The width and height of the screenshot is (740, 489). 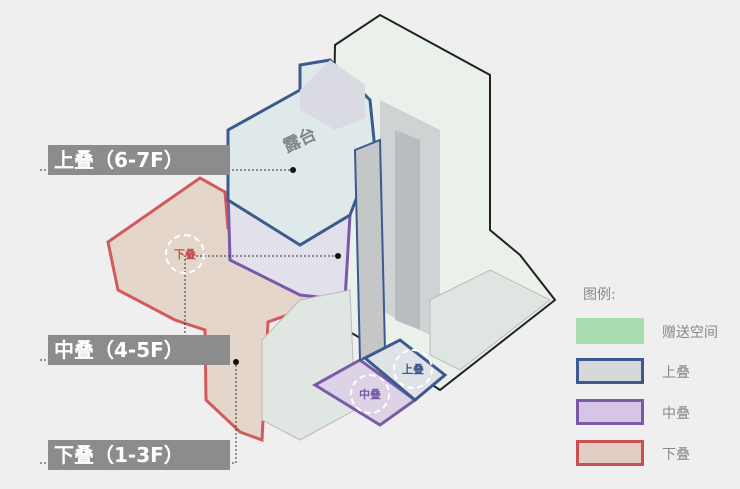 What do you see at coordinates (676, 414) in the screenshot?
I see `legend-label: 中叠` at bounding box center [676, 414].